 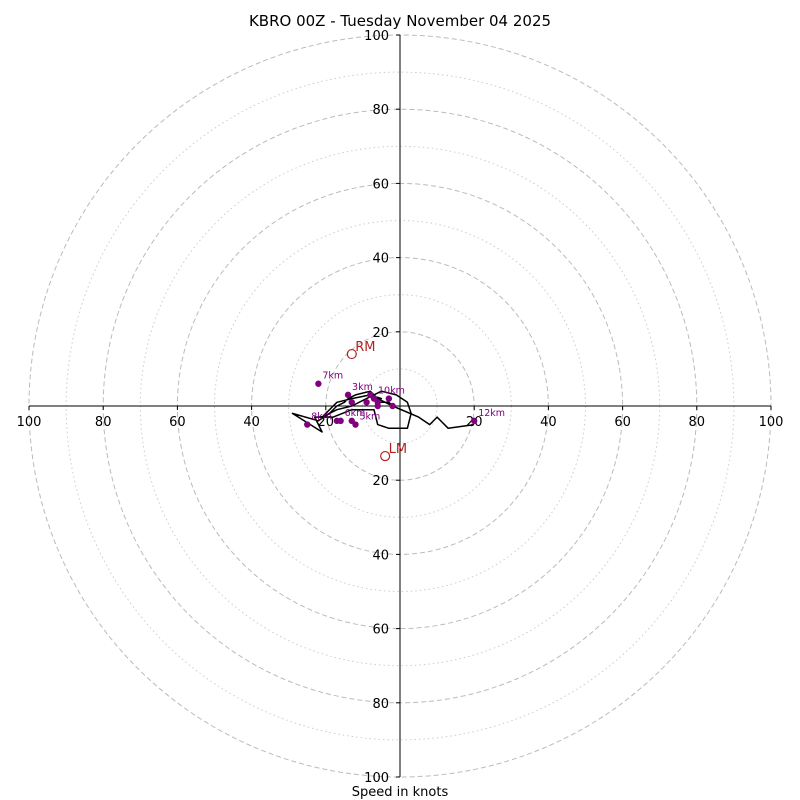 I want to click on chart-title: KBRO 00Z - Tuesday November 04 2025, so click(x=400, y=21).